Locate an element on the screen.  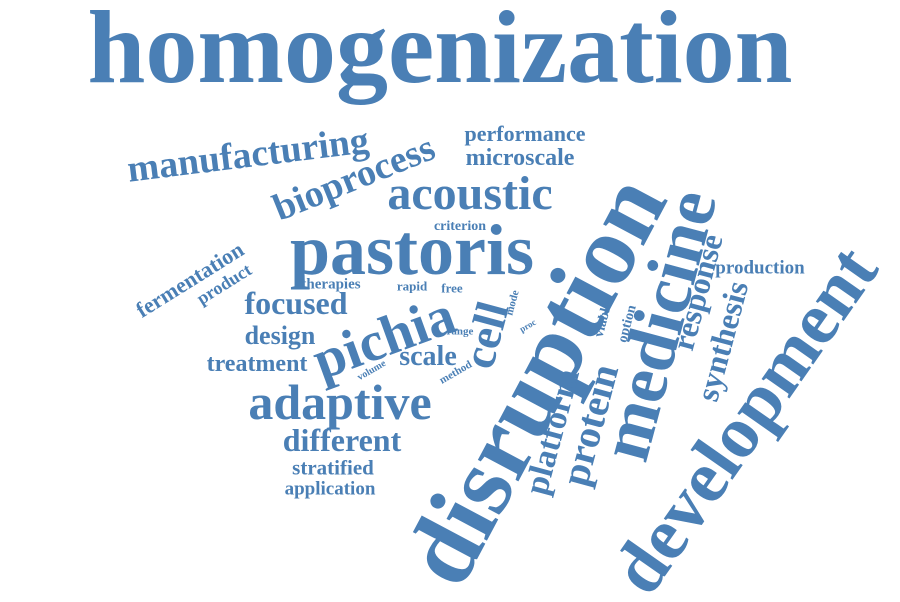
word-microscale: microscale is located at coordinates (520, 158).